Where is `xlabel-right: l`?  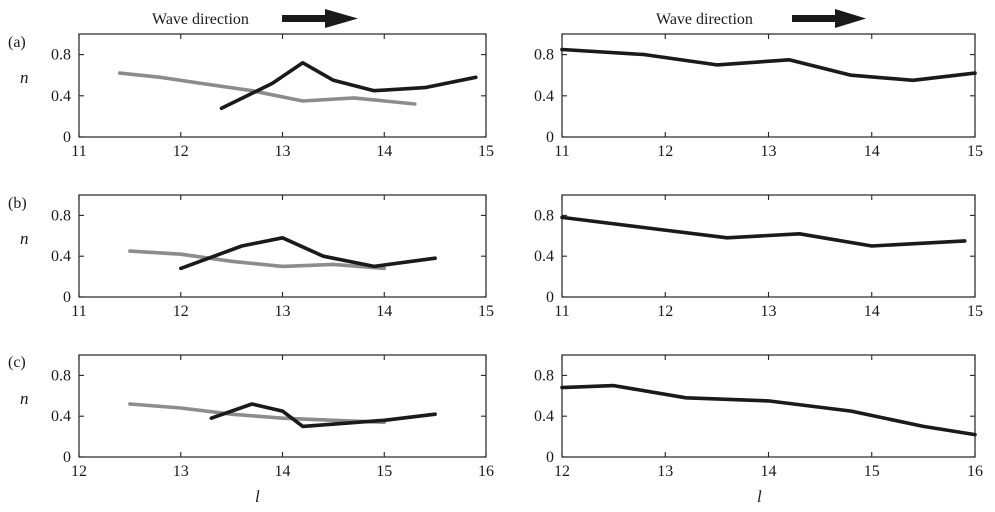 xlabel-right: l is located at coordinates (759, 496).